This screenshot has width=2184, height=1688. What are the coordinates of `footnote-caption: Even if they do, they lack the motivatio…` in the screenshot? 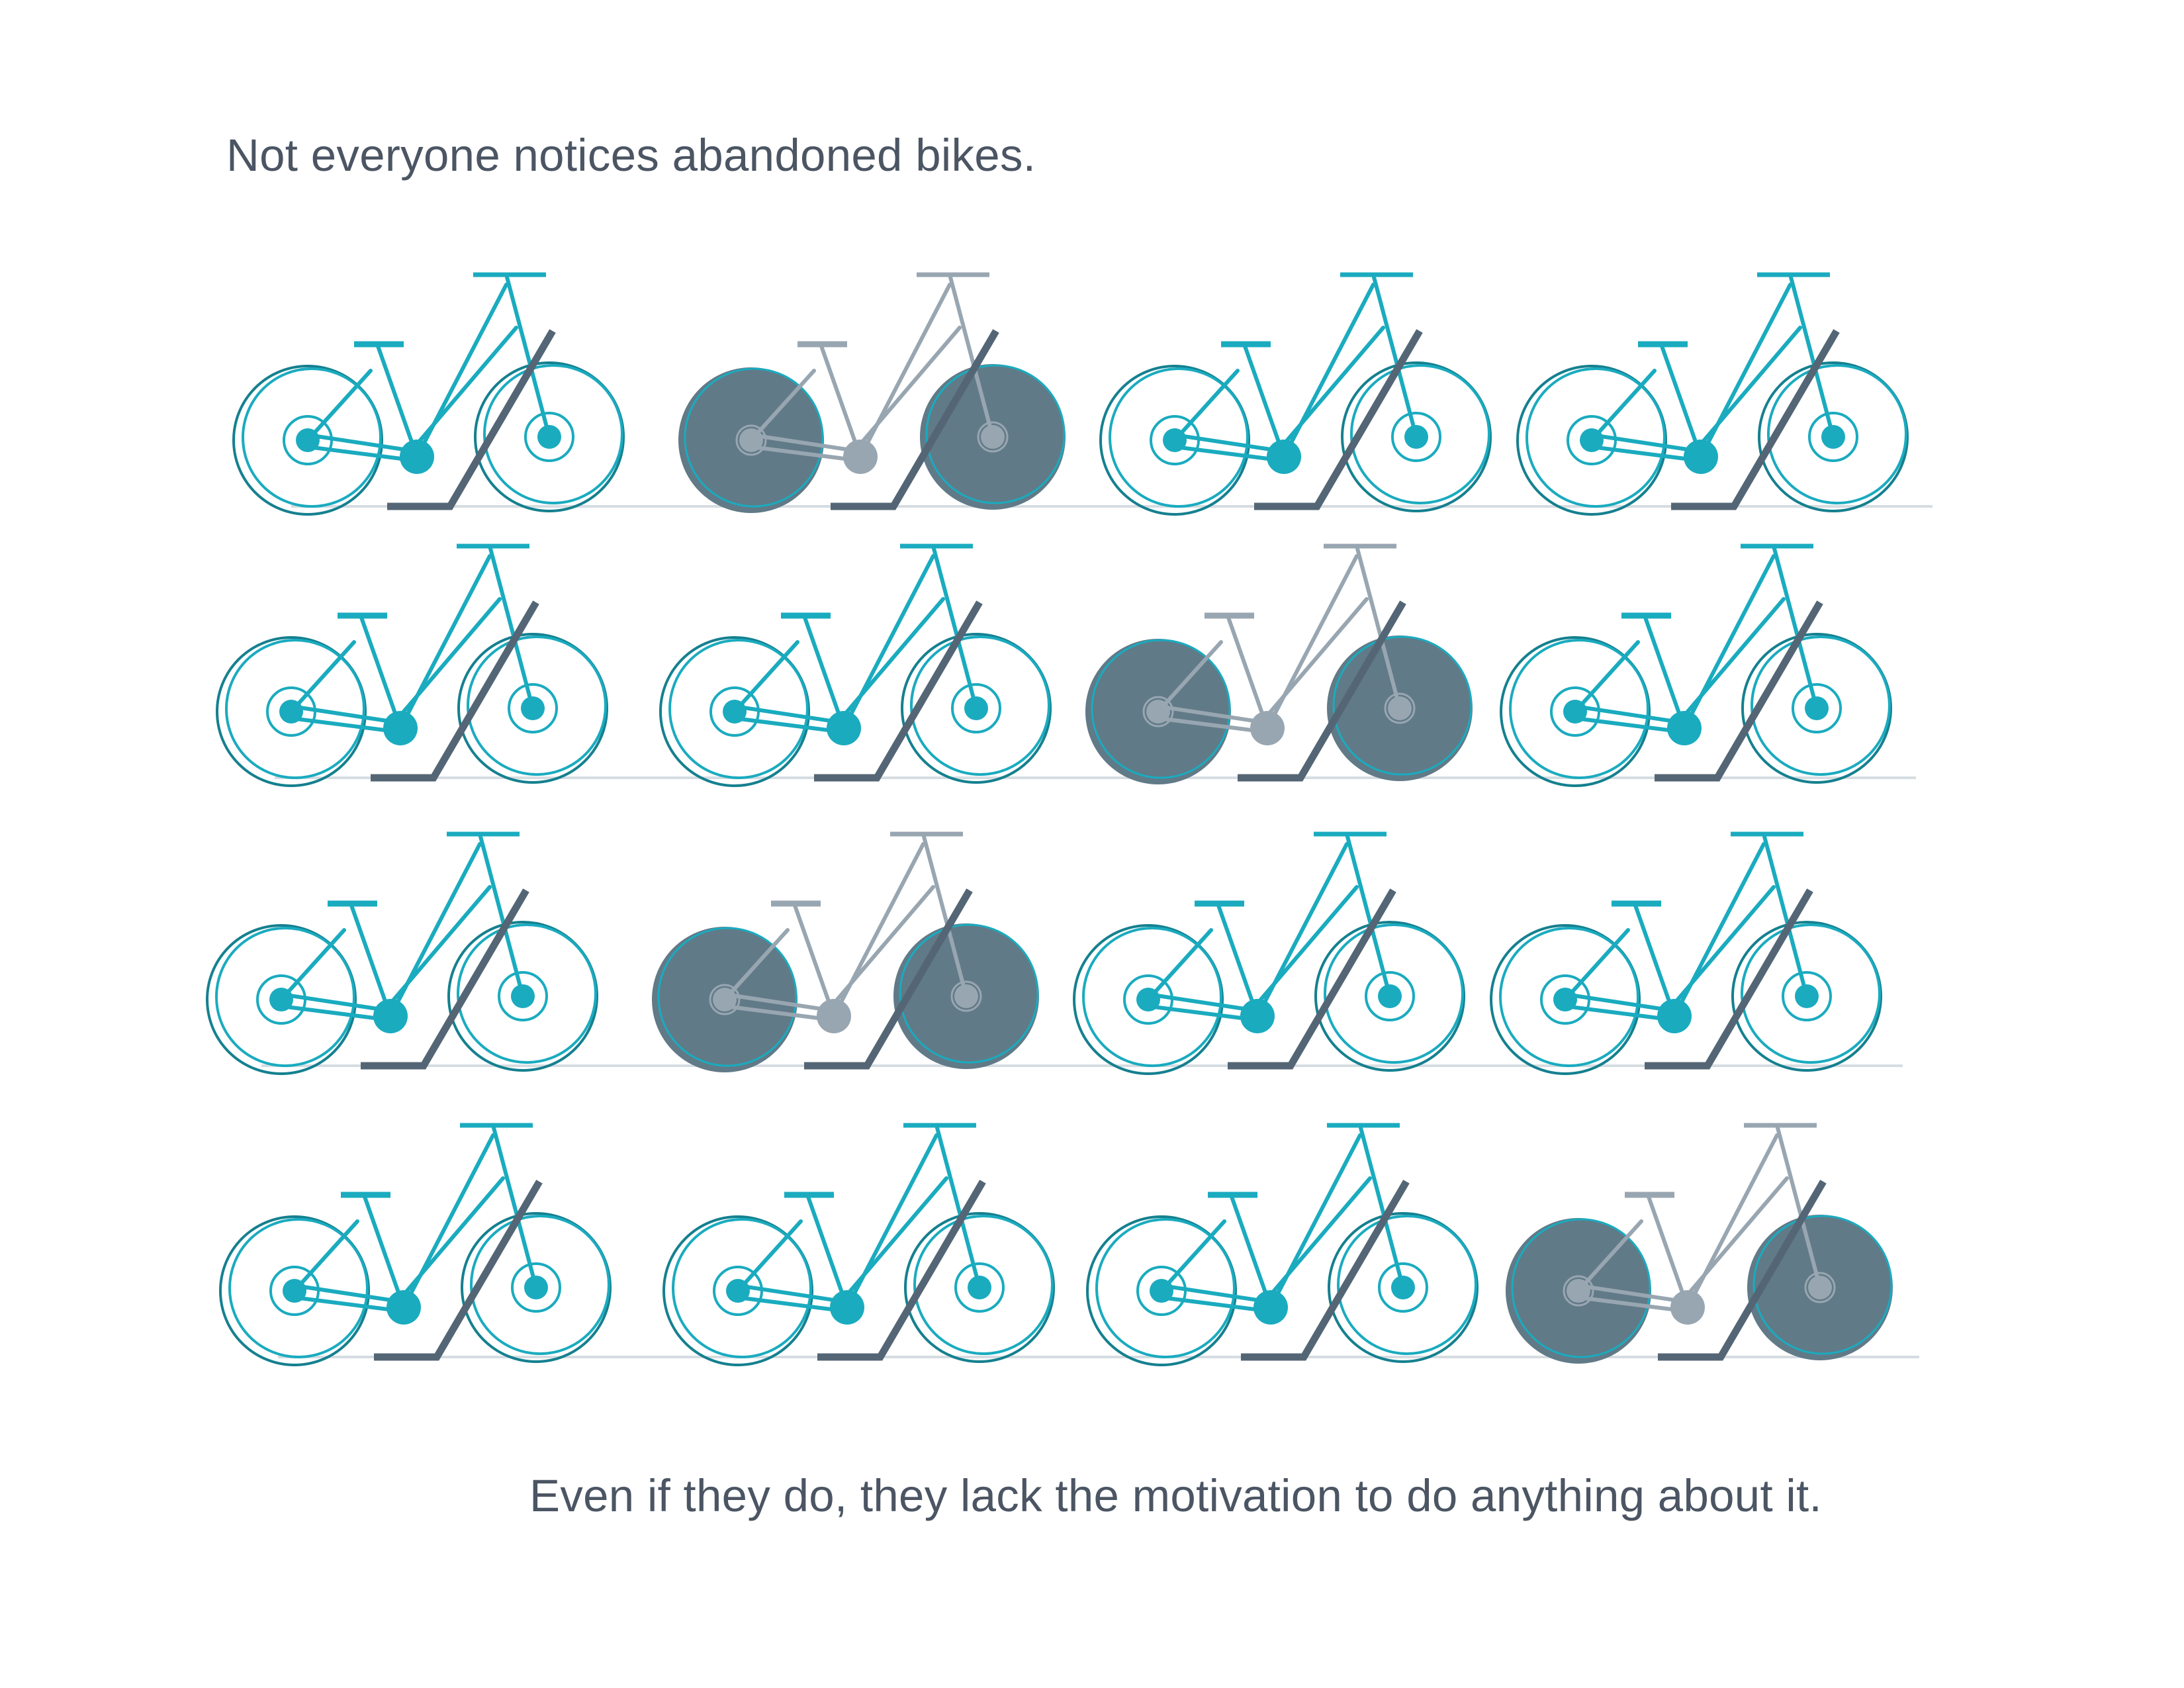 It's located at (1176, 1496).